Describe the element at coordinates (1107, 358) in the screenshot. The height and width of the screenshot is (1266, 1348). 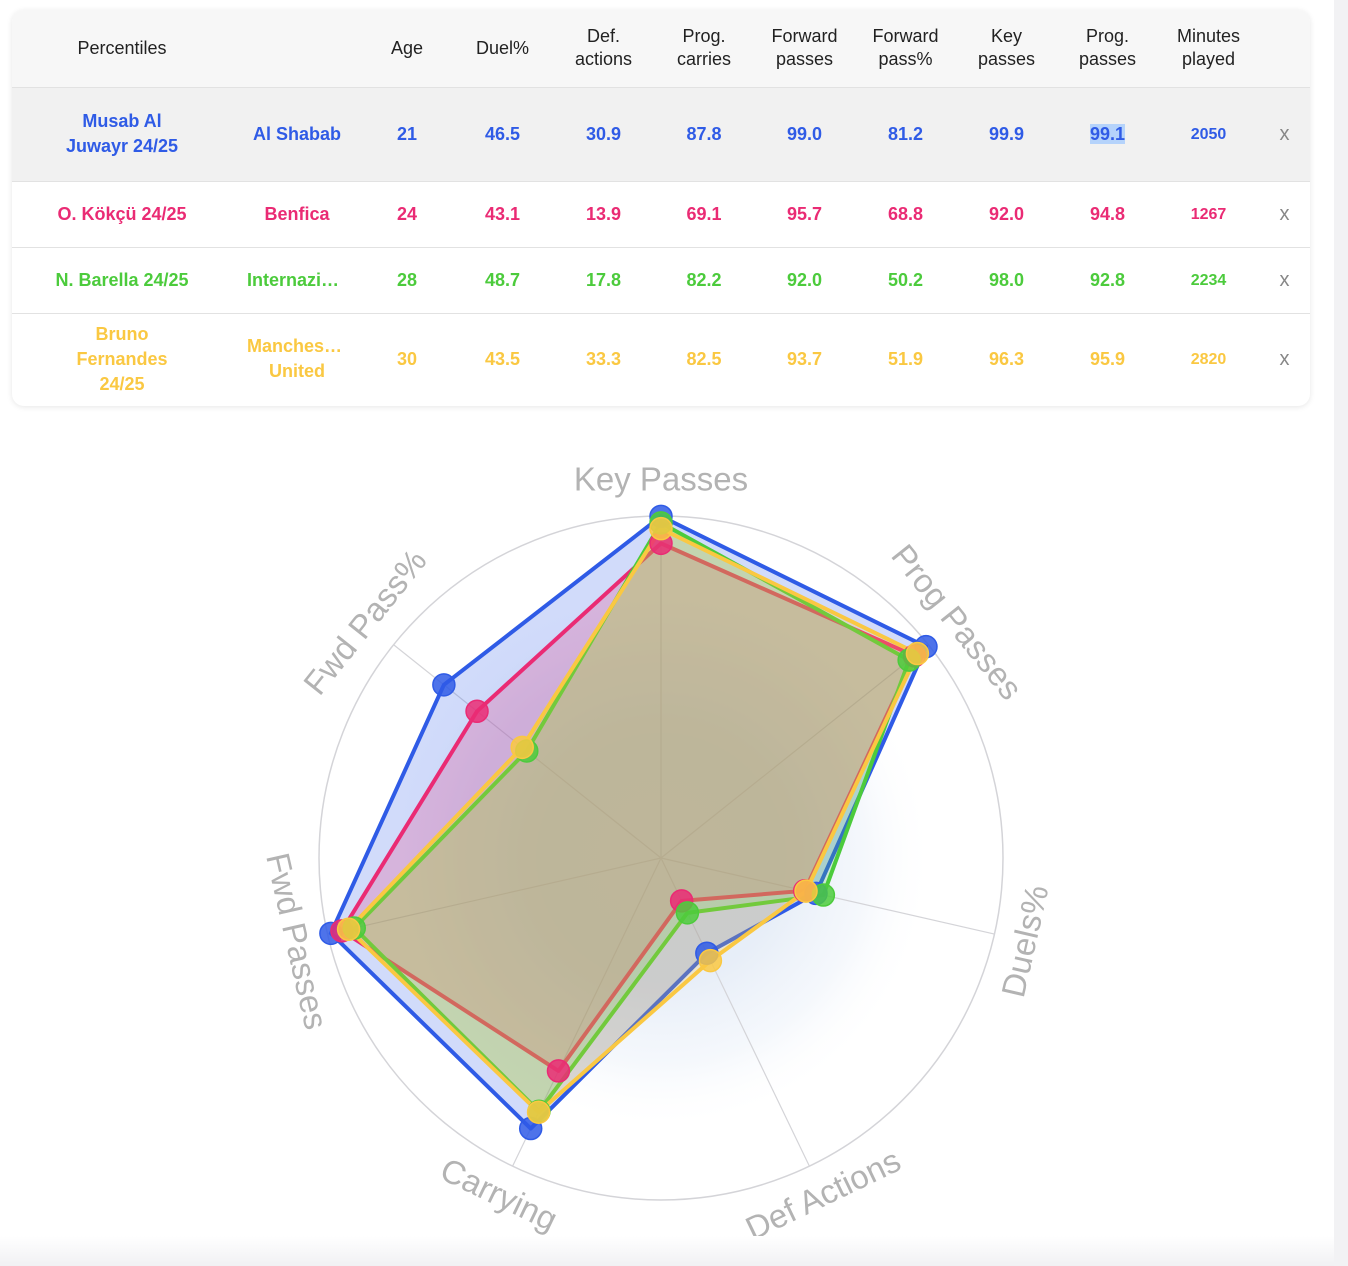
I see `player-prog-passes: 95.9` at that location.